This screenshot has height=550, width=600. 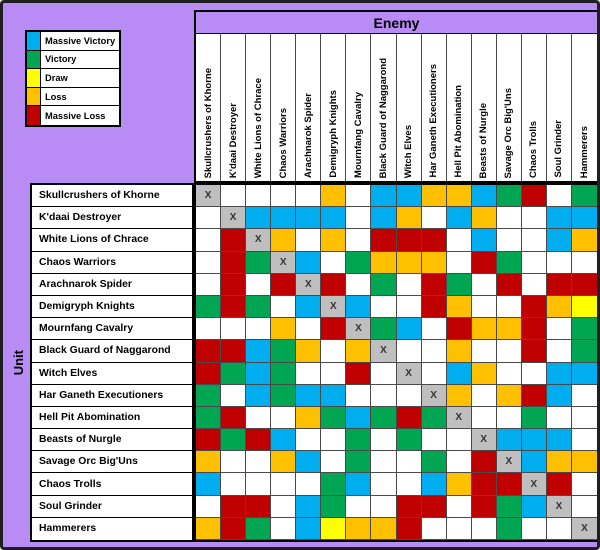 What do you see at coordinates (34, 78) in the screenshot?
I see `legend-swatch-d` at bounding box center [34, 78].